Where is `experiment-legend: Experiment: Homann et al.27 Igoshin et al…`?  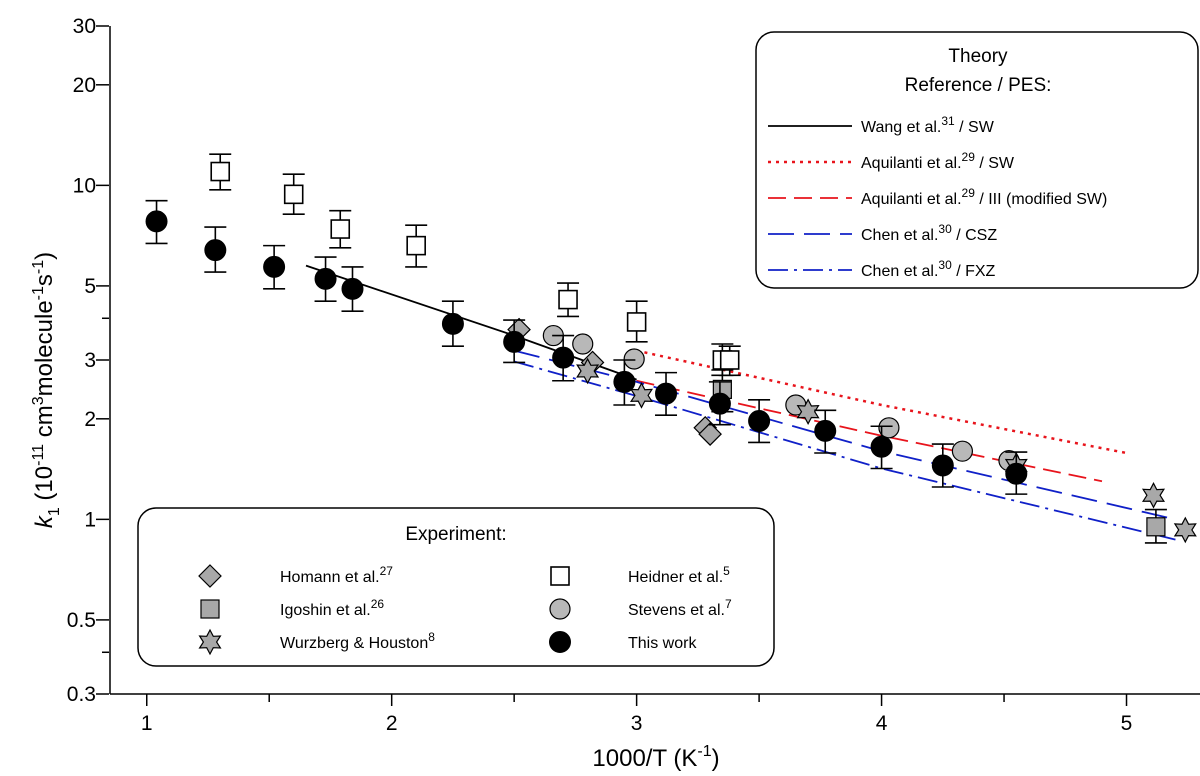
experiment-legend: Experiment: Homann et al.27 Igoshin et al… is located at coordinates (456, 587).